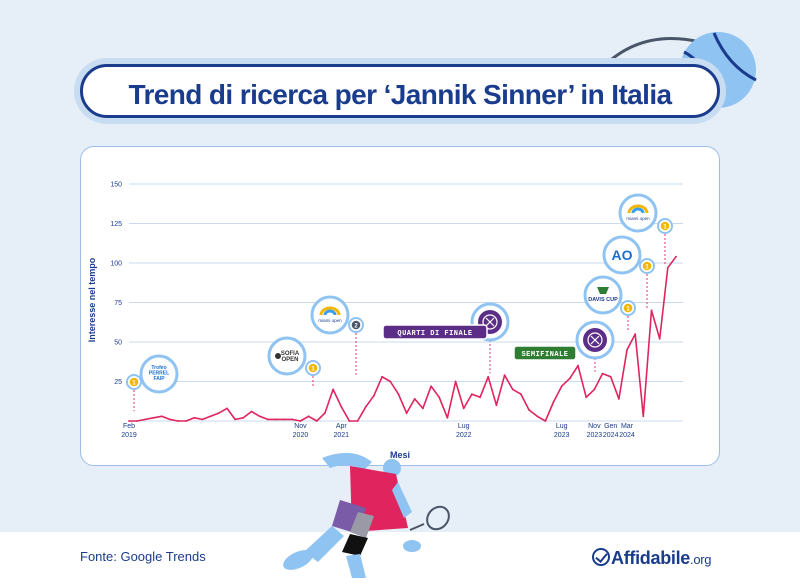  I want to click on x-tick-label-line: Apr, so click(342, 426).